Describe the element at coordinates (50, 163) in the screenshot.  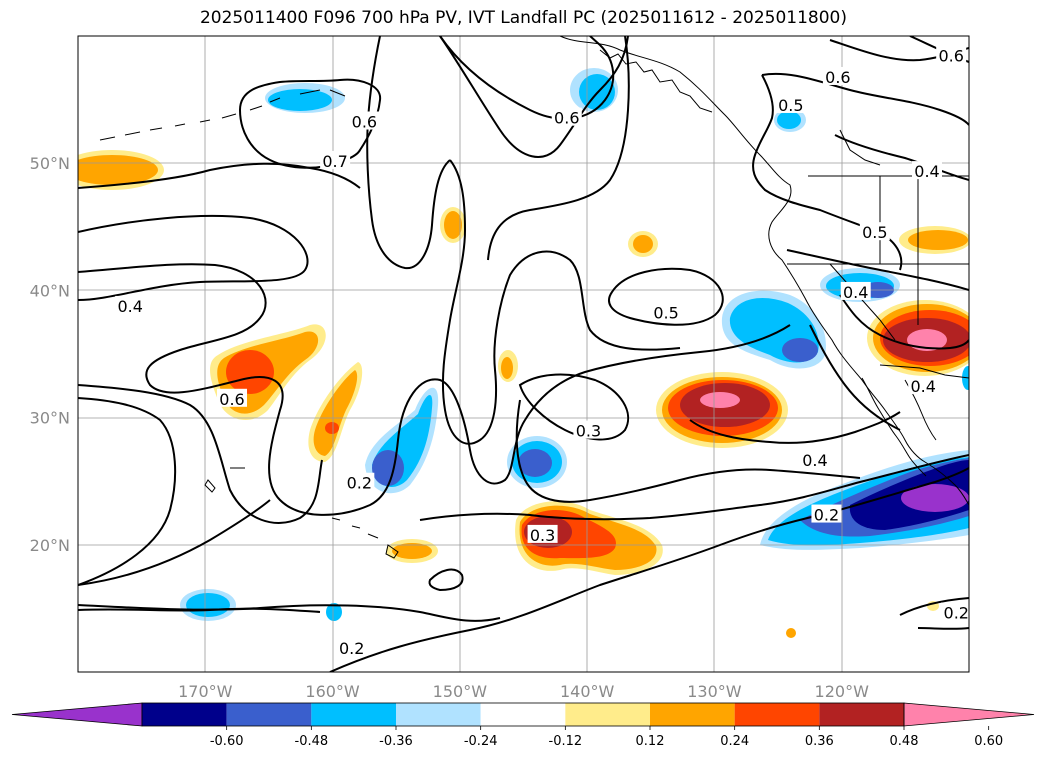
I see `lat-tick-label: 50°N` at that location.